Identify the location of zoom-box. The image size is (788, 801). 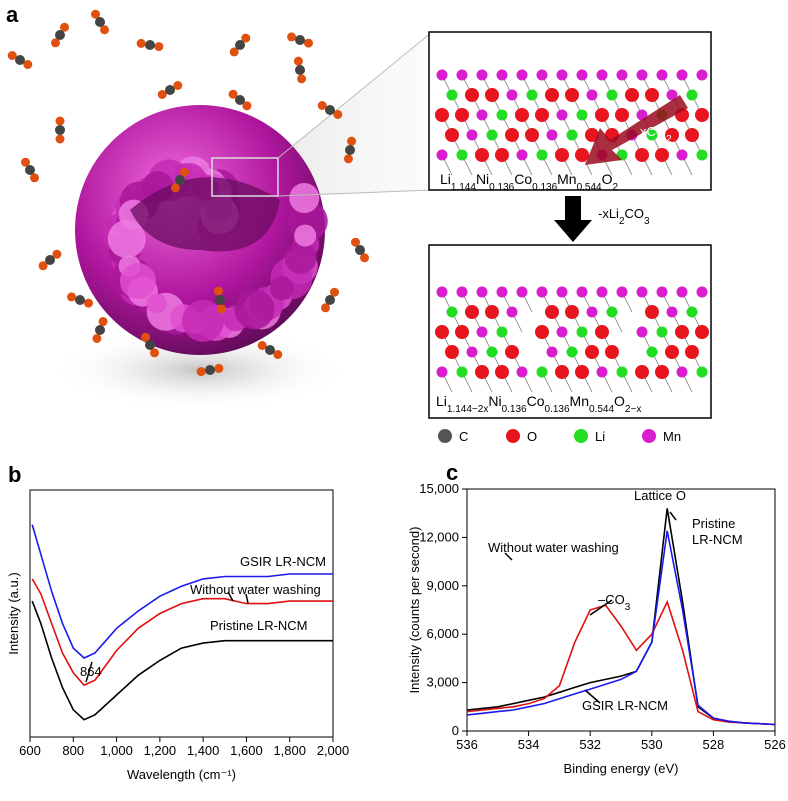
(245, 177).